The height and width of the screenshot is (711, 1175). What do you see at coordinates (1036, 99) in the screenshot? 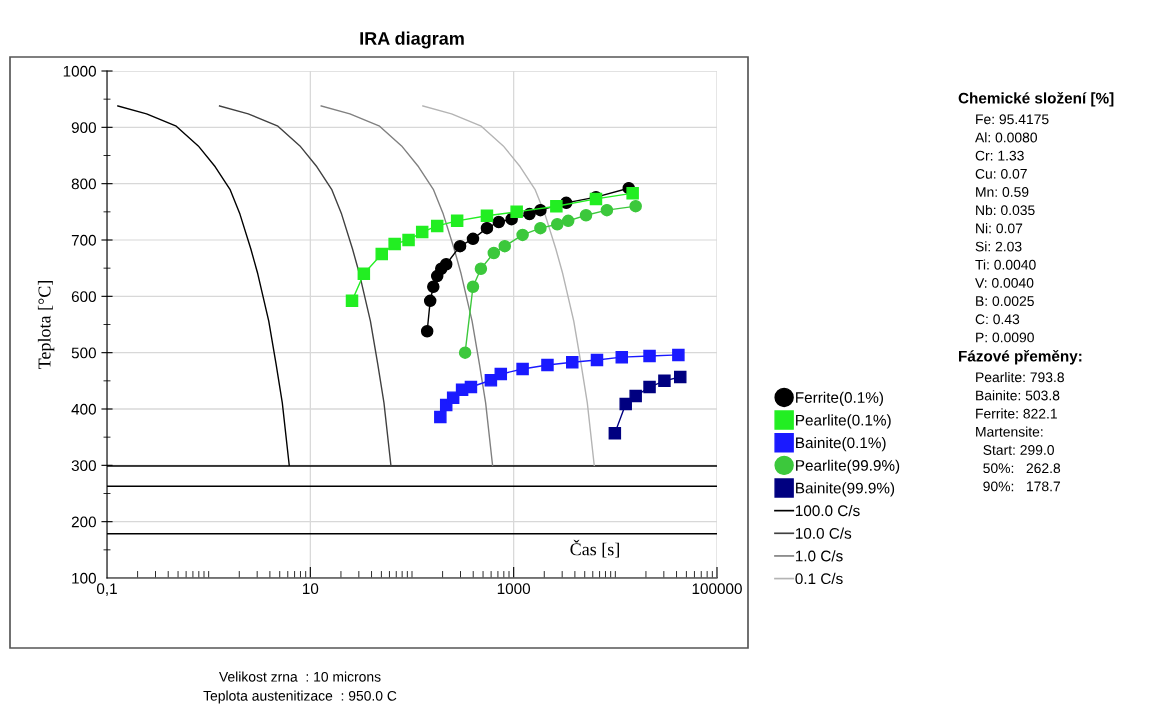
I see `text: Chemické složení [%]` at bounding box center [1036, 99].